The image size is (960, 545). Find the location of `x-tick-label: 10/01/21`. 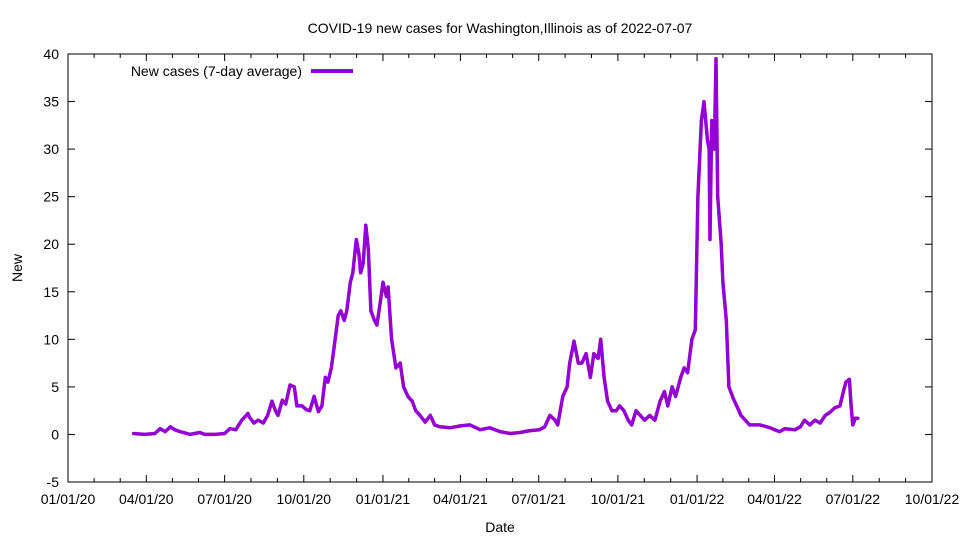

x-tick-label: 10/01/21 is located at coordinates (618, 499).